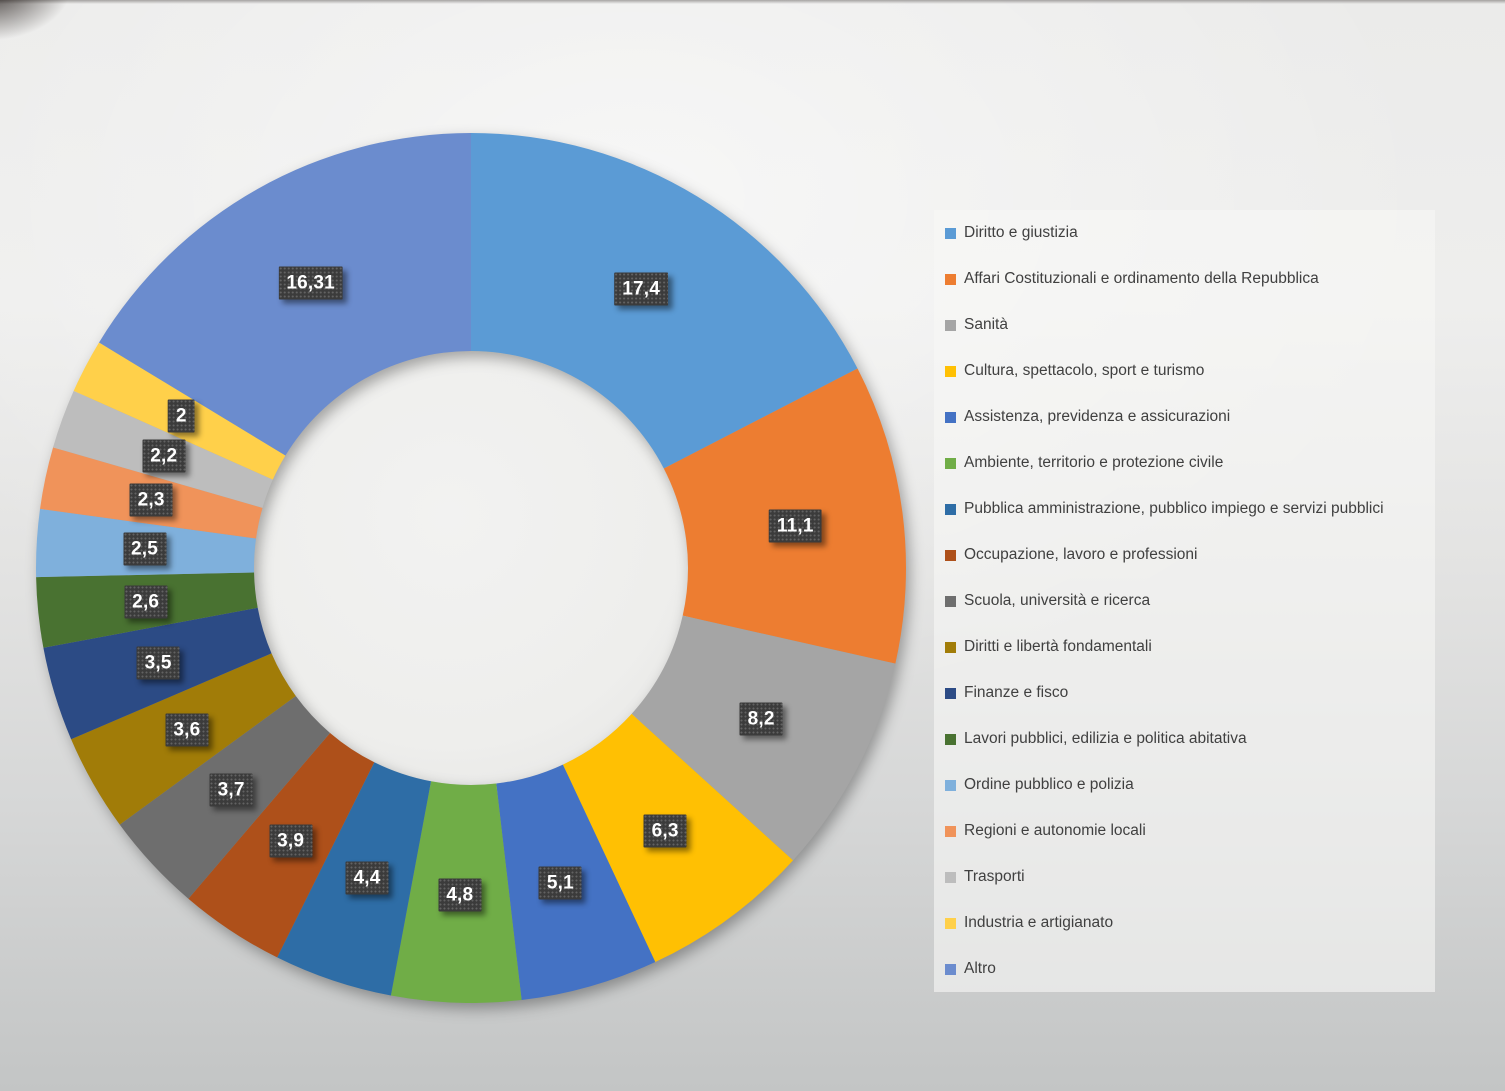 The width and height of the screenshot is (1505, 1091). What do you see at coordinates (1190, 923) in the screenshot?
I see `legend-item-industria-e-artigianato: Industria e artigianato` at bounding box center [1190, 923].